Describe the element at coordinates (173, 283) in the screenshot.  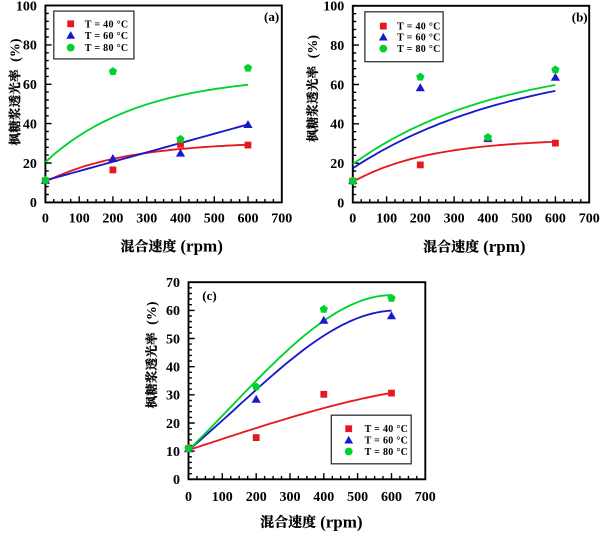
I see `svg-text: 70` at that location.